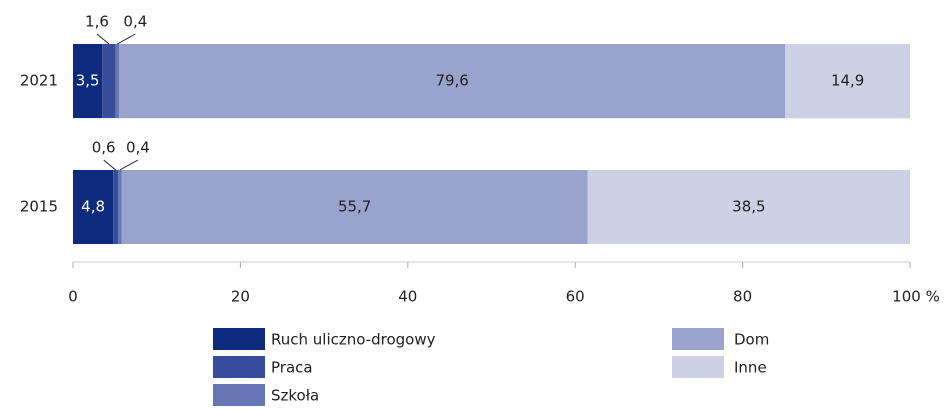 The width and height of the screenshot is (951, 409). I want to click on legend-label: Dom, so click(751, 340).